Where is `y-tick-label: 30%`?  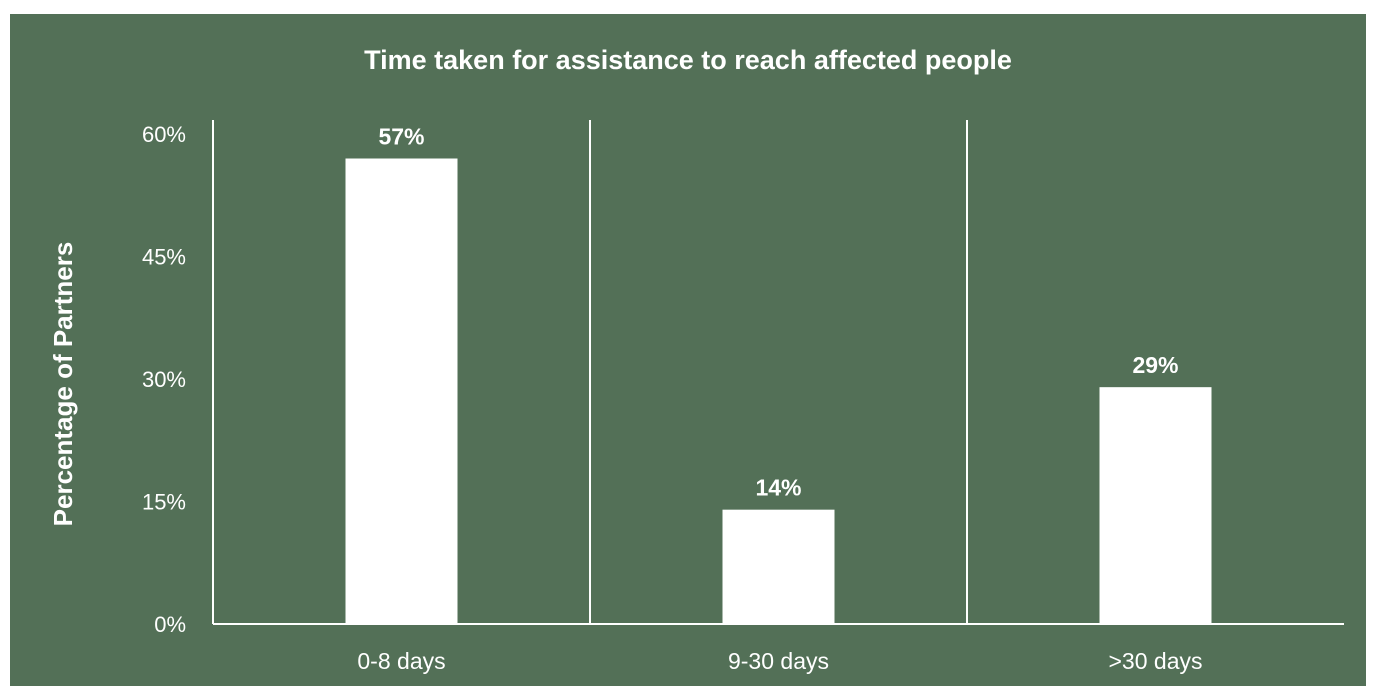 y-tick-label: 30% is located at coordinates (164, 379).